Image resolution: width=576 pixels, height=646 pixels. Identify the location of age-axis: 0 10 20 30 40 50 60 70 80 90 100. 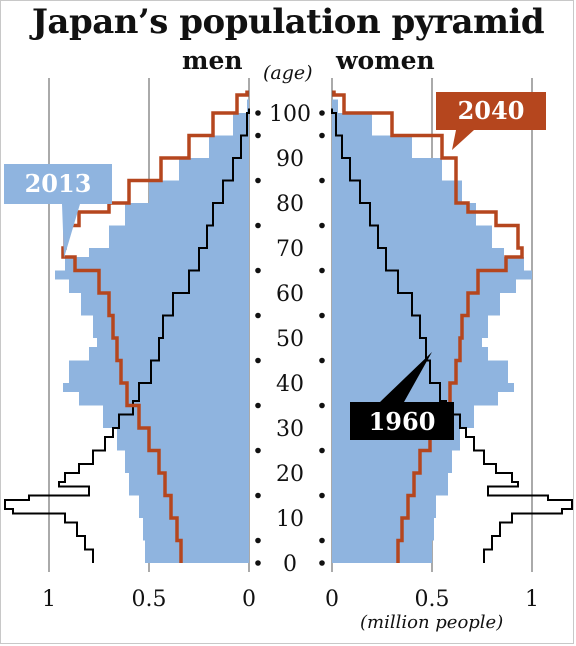
(290, 339).